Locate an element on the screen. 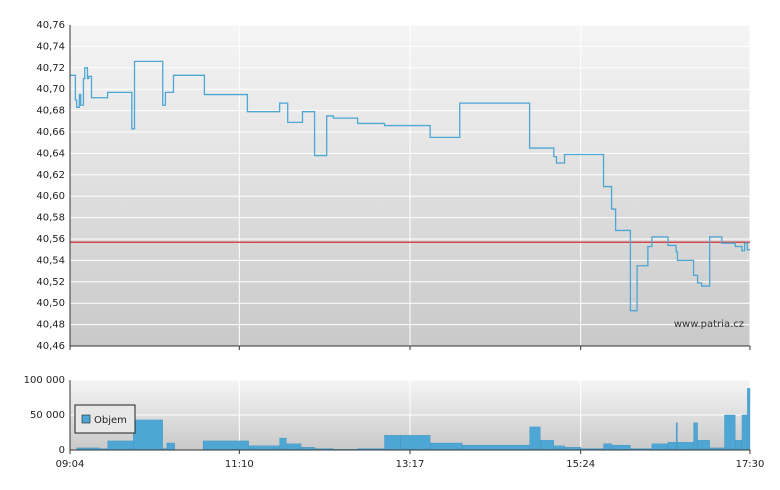 This screenshot has height=490, width=780. y-tick-label: 40,46 is located at coordinates (50, 346).